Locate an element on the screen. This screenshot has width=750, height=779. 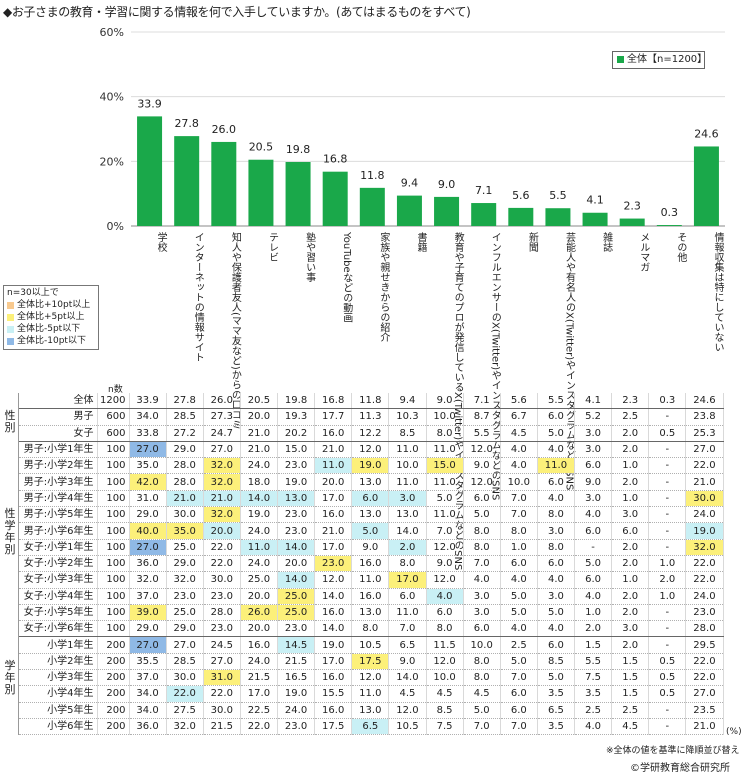
sig-up5-swatch is located at coordinates (10, 317).